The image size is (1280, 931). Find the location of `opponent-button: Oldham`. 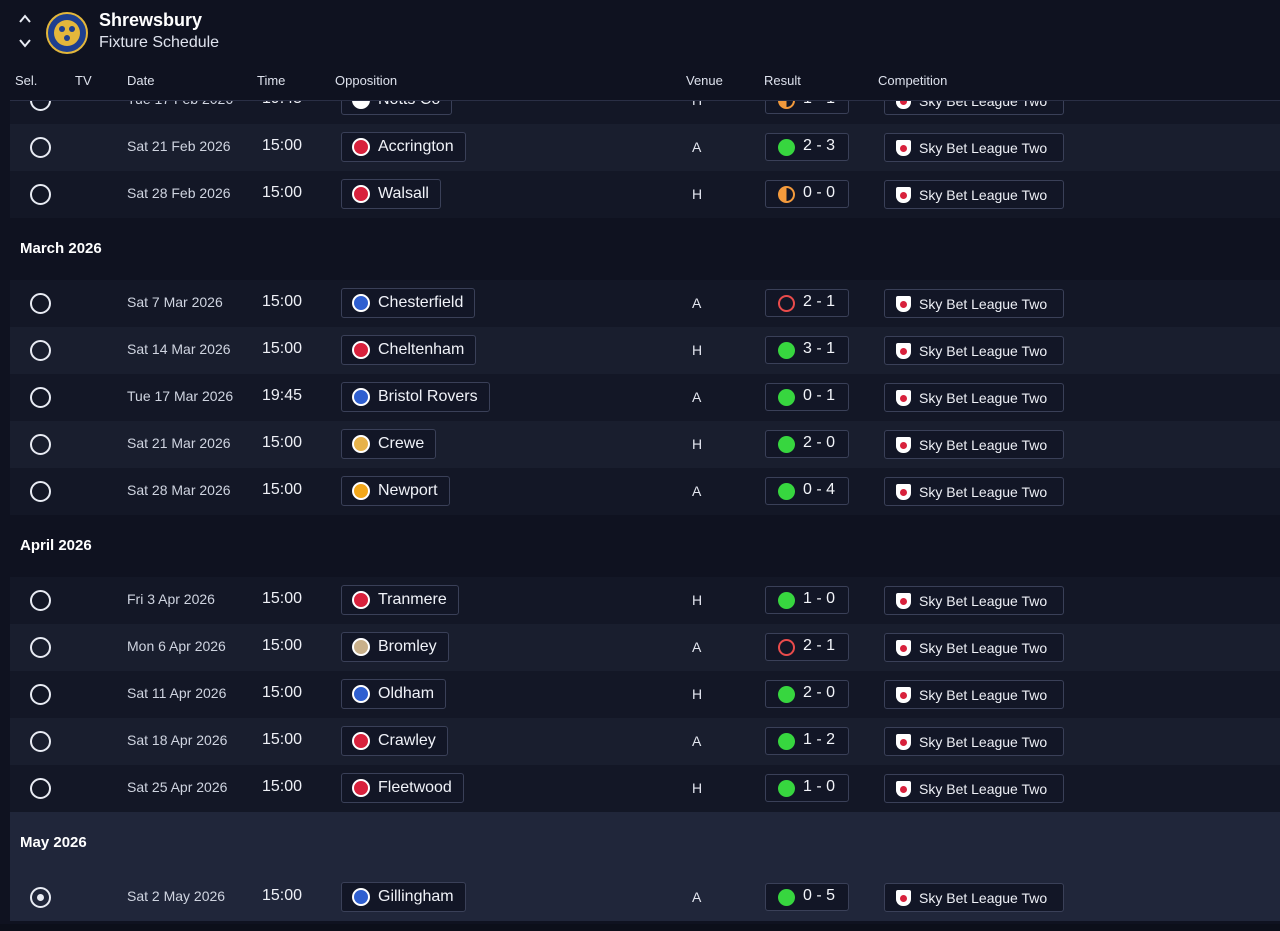

opponent-button: Oldham is located at coordinates (394, 694).